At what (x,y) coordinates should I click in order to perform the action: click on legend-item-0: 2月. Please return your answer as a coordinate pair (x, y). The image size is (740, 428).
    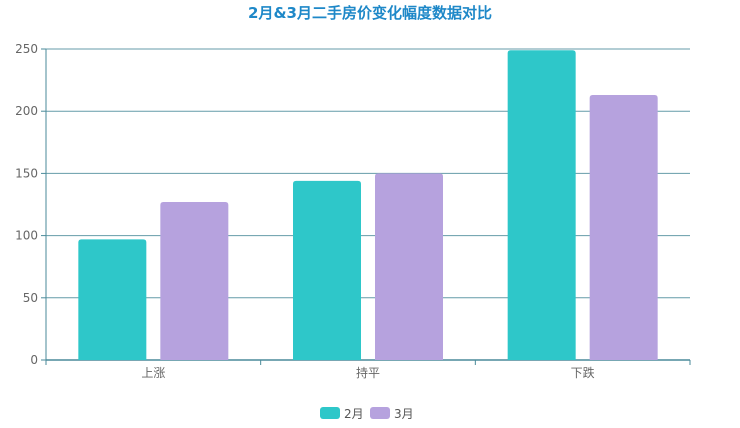
    Looking at the image, I should click on (342, 414).